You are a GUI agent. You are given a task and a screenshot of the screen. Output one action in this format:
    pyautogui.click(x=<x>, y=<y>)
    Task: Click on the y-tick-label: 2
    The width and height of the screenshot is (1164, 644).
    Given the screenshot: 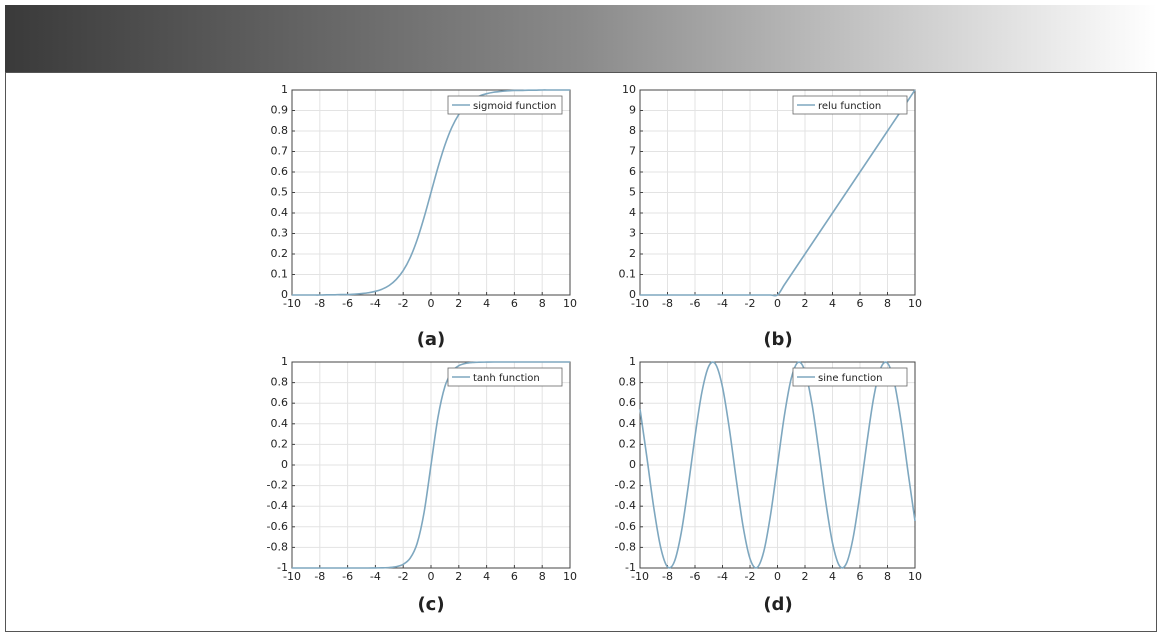 What is the action you would take?
    pyautogui.click(x=632, y=253)
    